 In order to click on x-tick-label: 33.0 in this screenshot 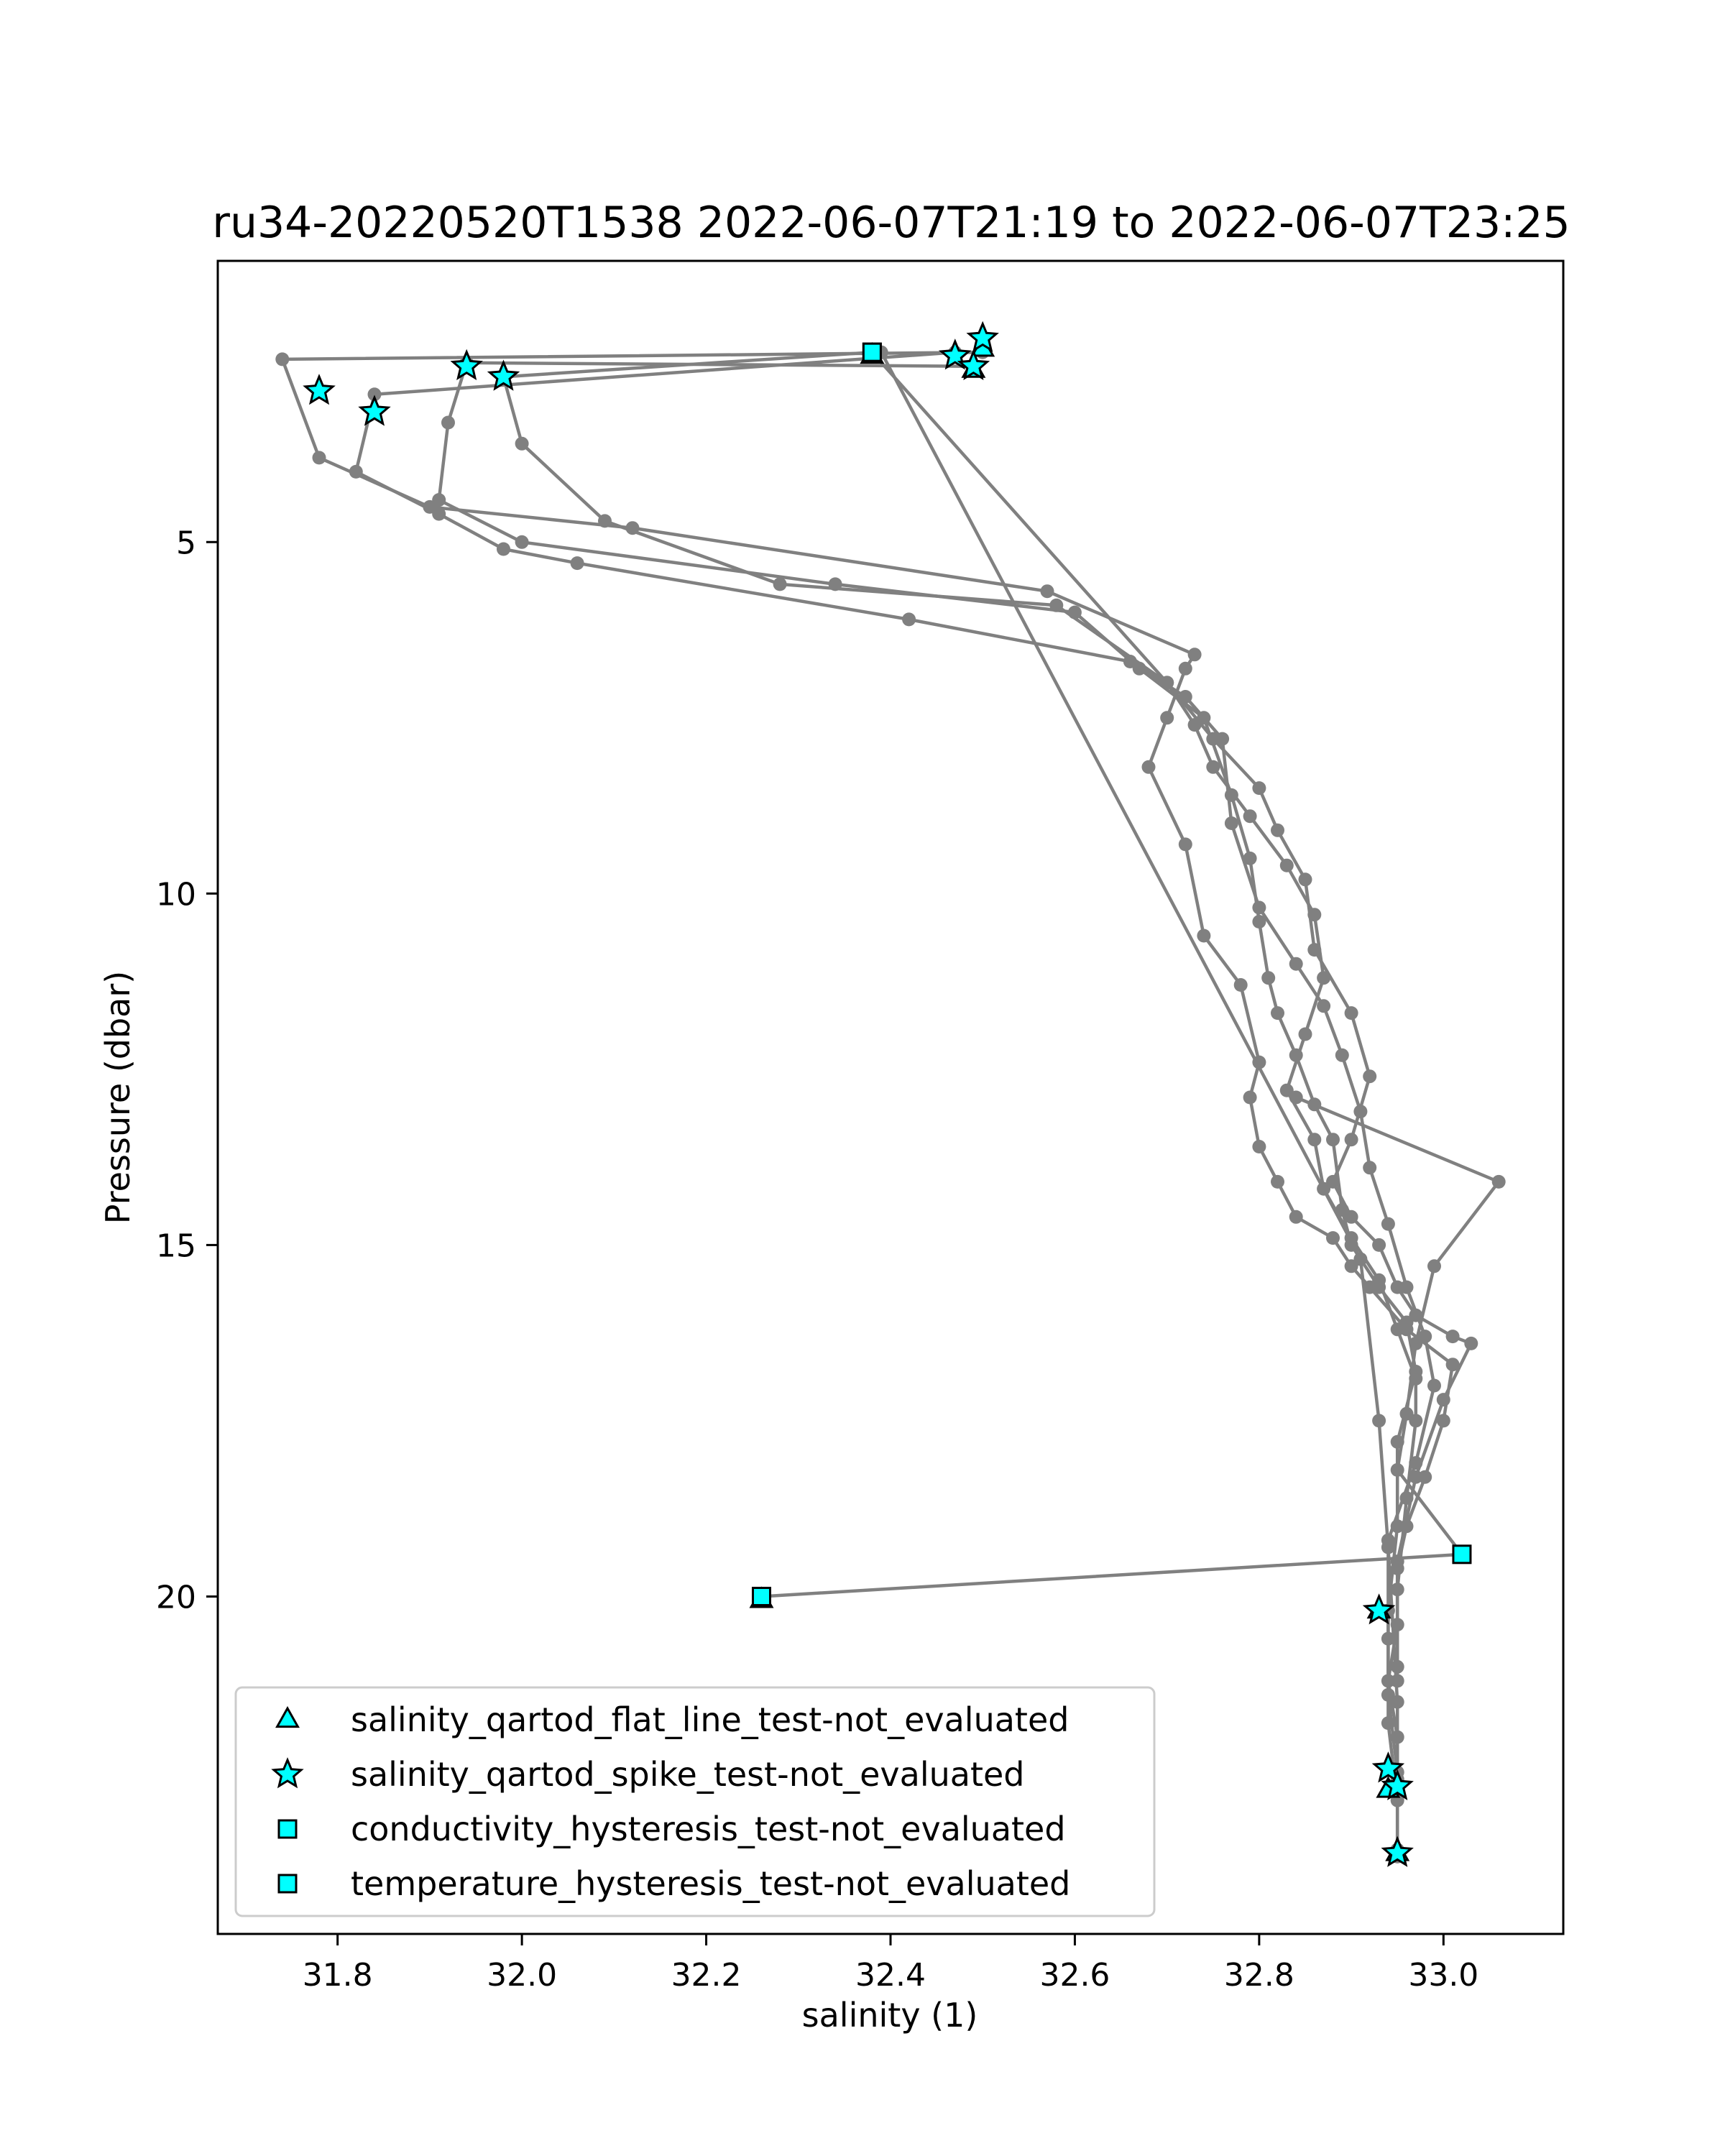, I will do `click(1443, 1976)`.